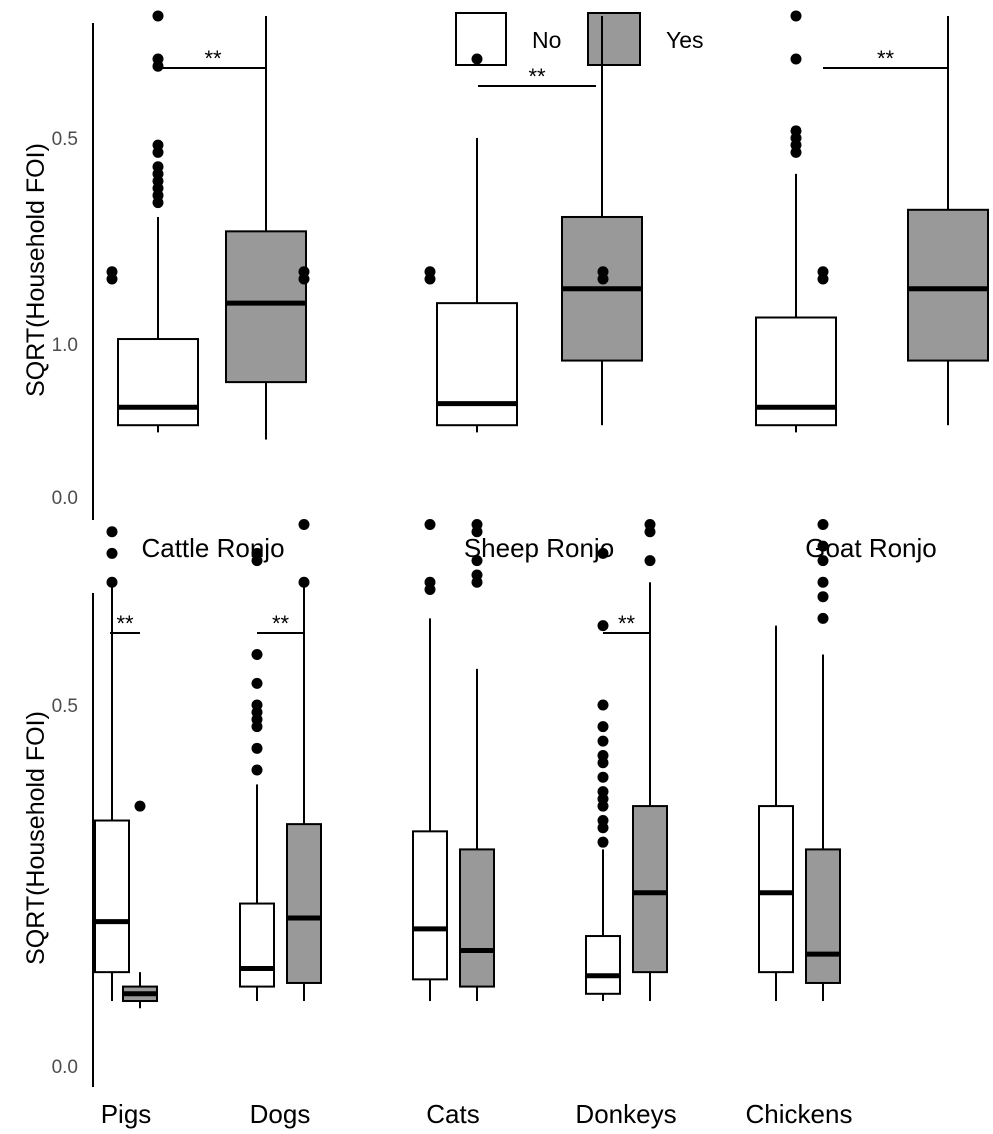  I want to click on group-donkeys: ** Donkeys, so click(626, 697).